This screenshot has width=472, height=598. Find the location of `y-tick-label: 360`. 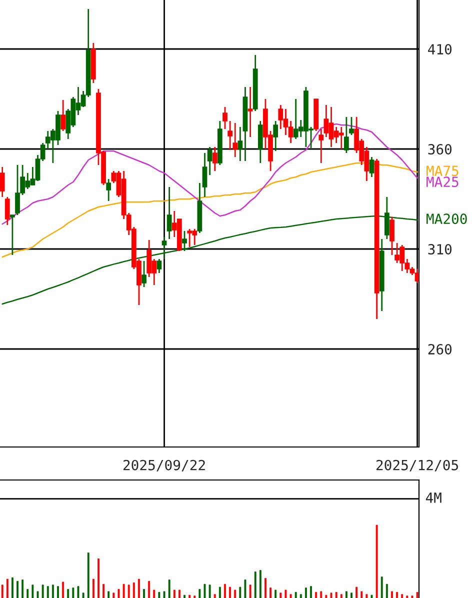

y-tick-label: 360 is located at coordinates (440, 149).